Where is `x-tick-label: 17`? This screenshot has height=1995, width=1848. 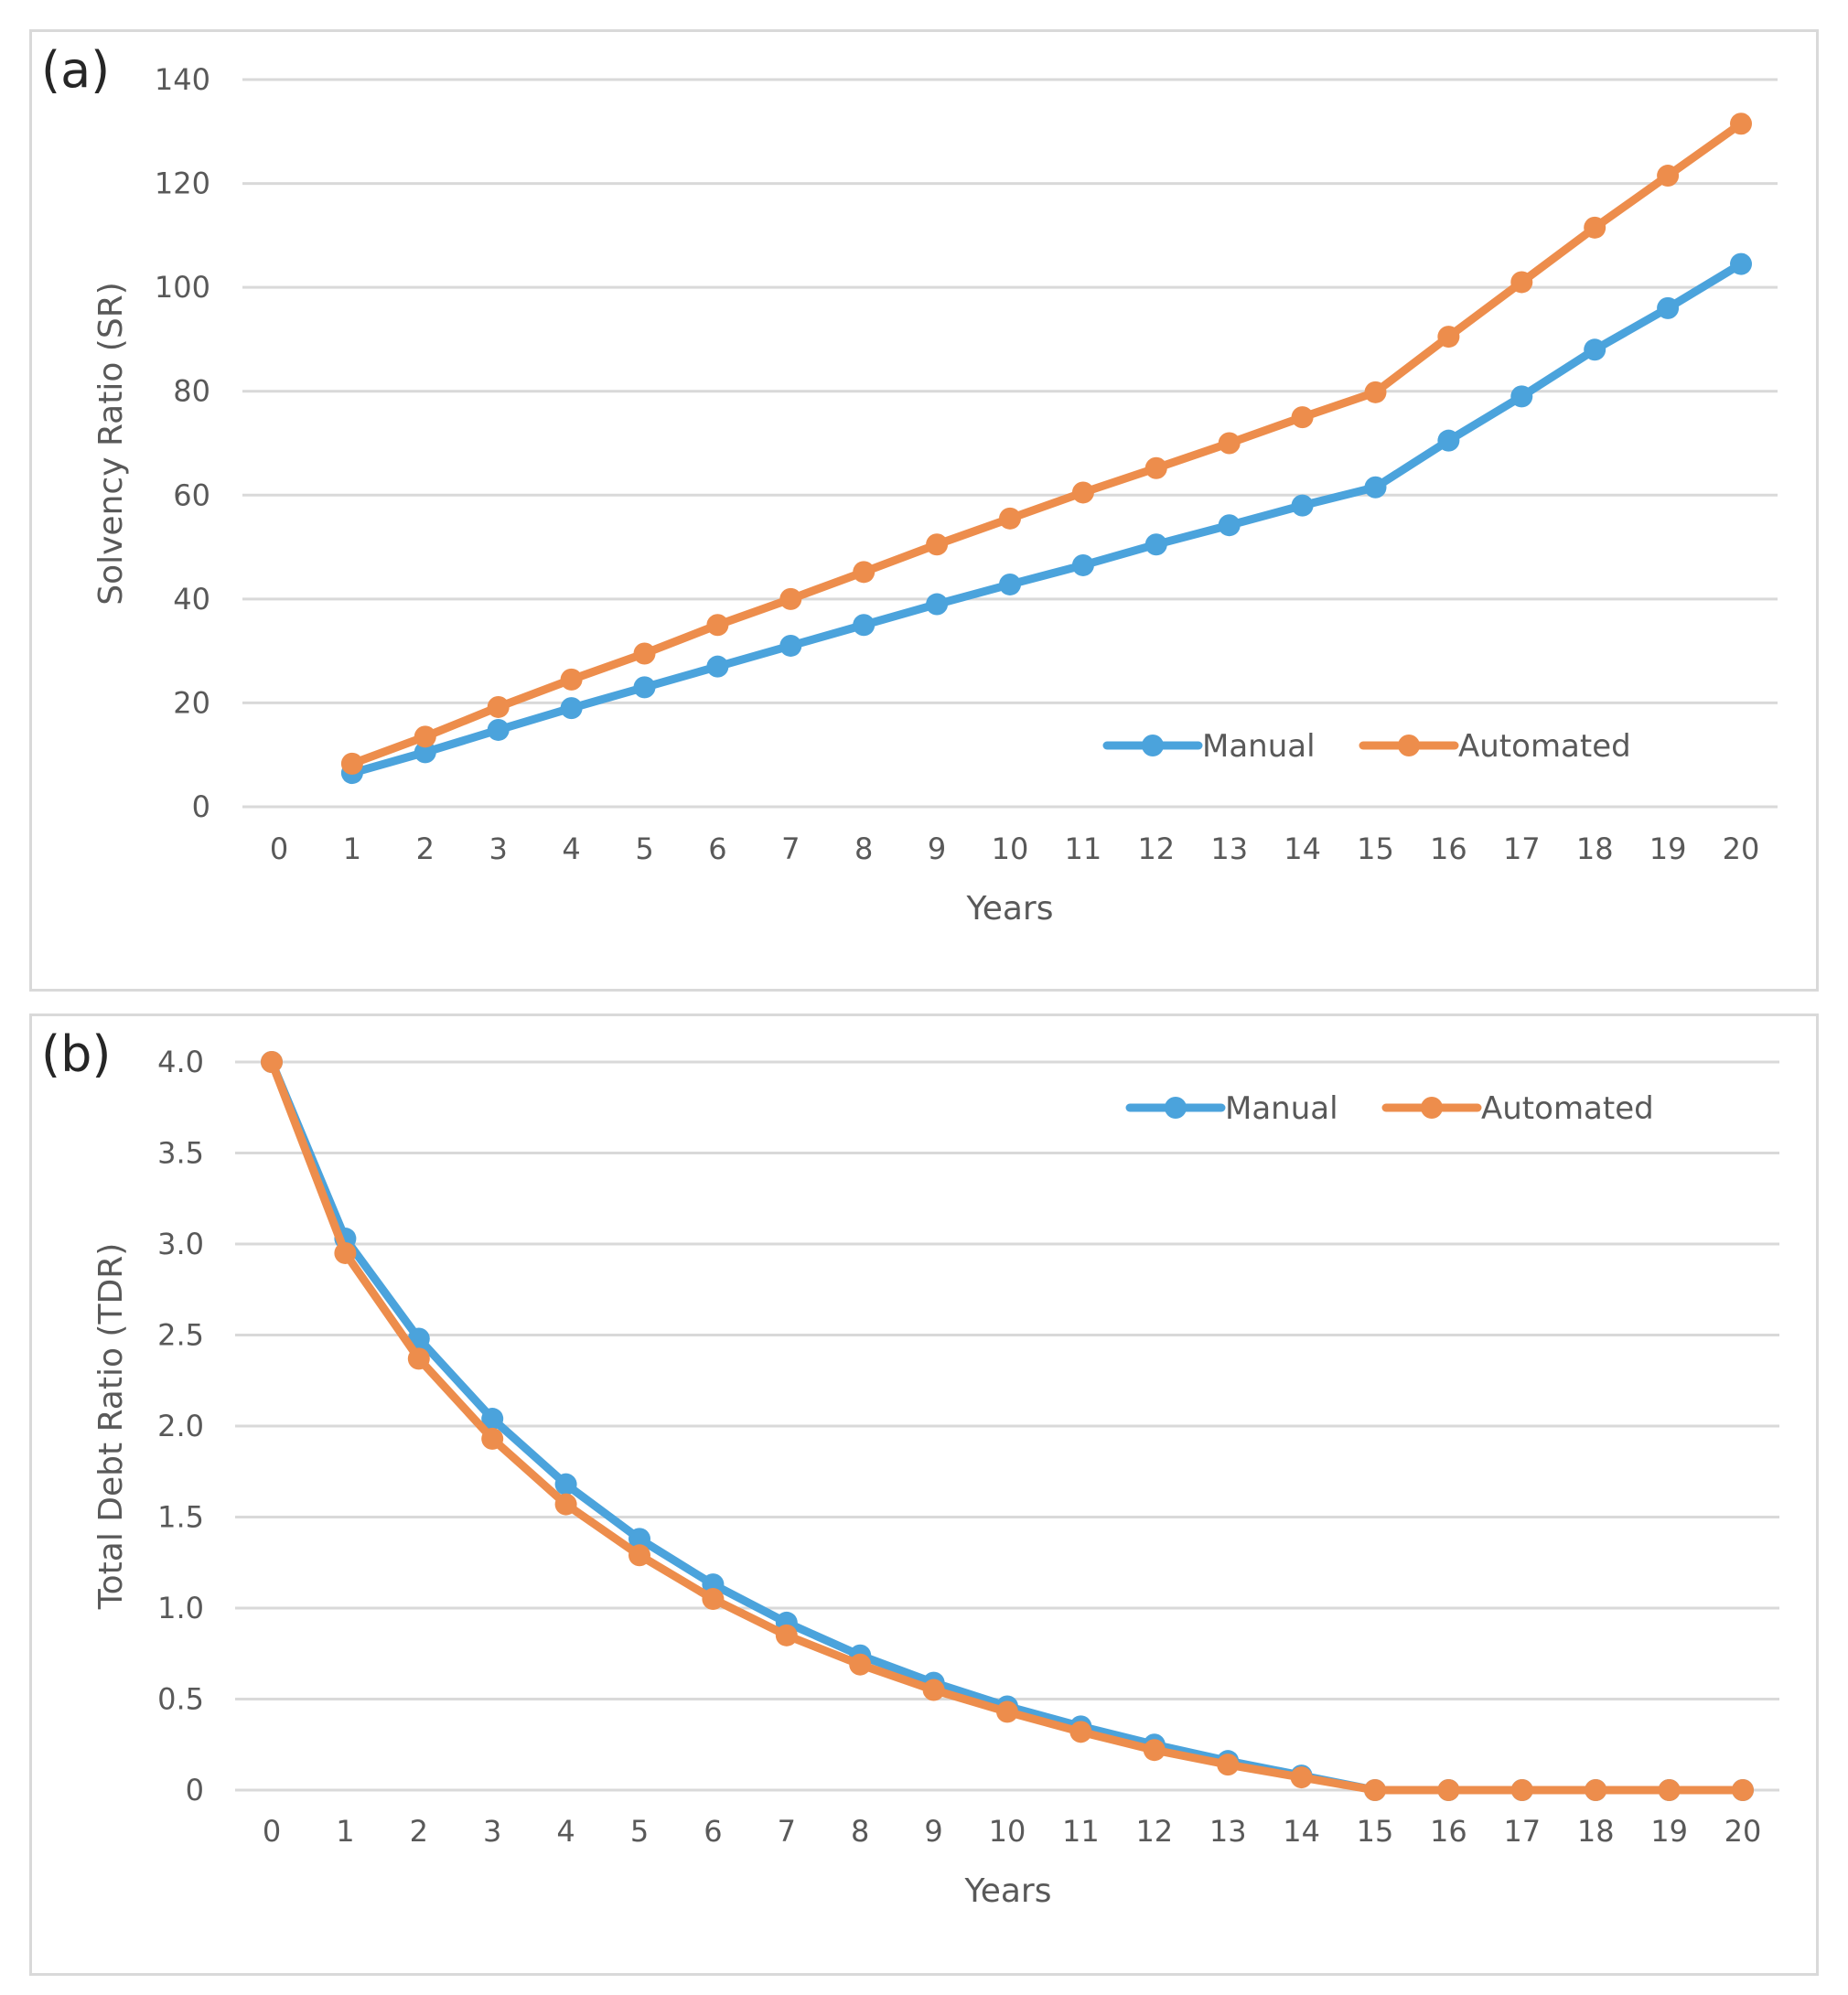 x-tick-label: 17 is located at coordinates (1522, 1831).